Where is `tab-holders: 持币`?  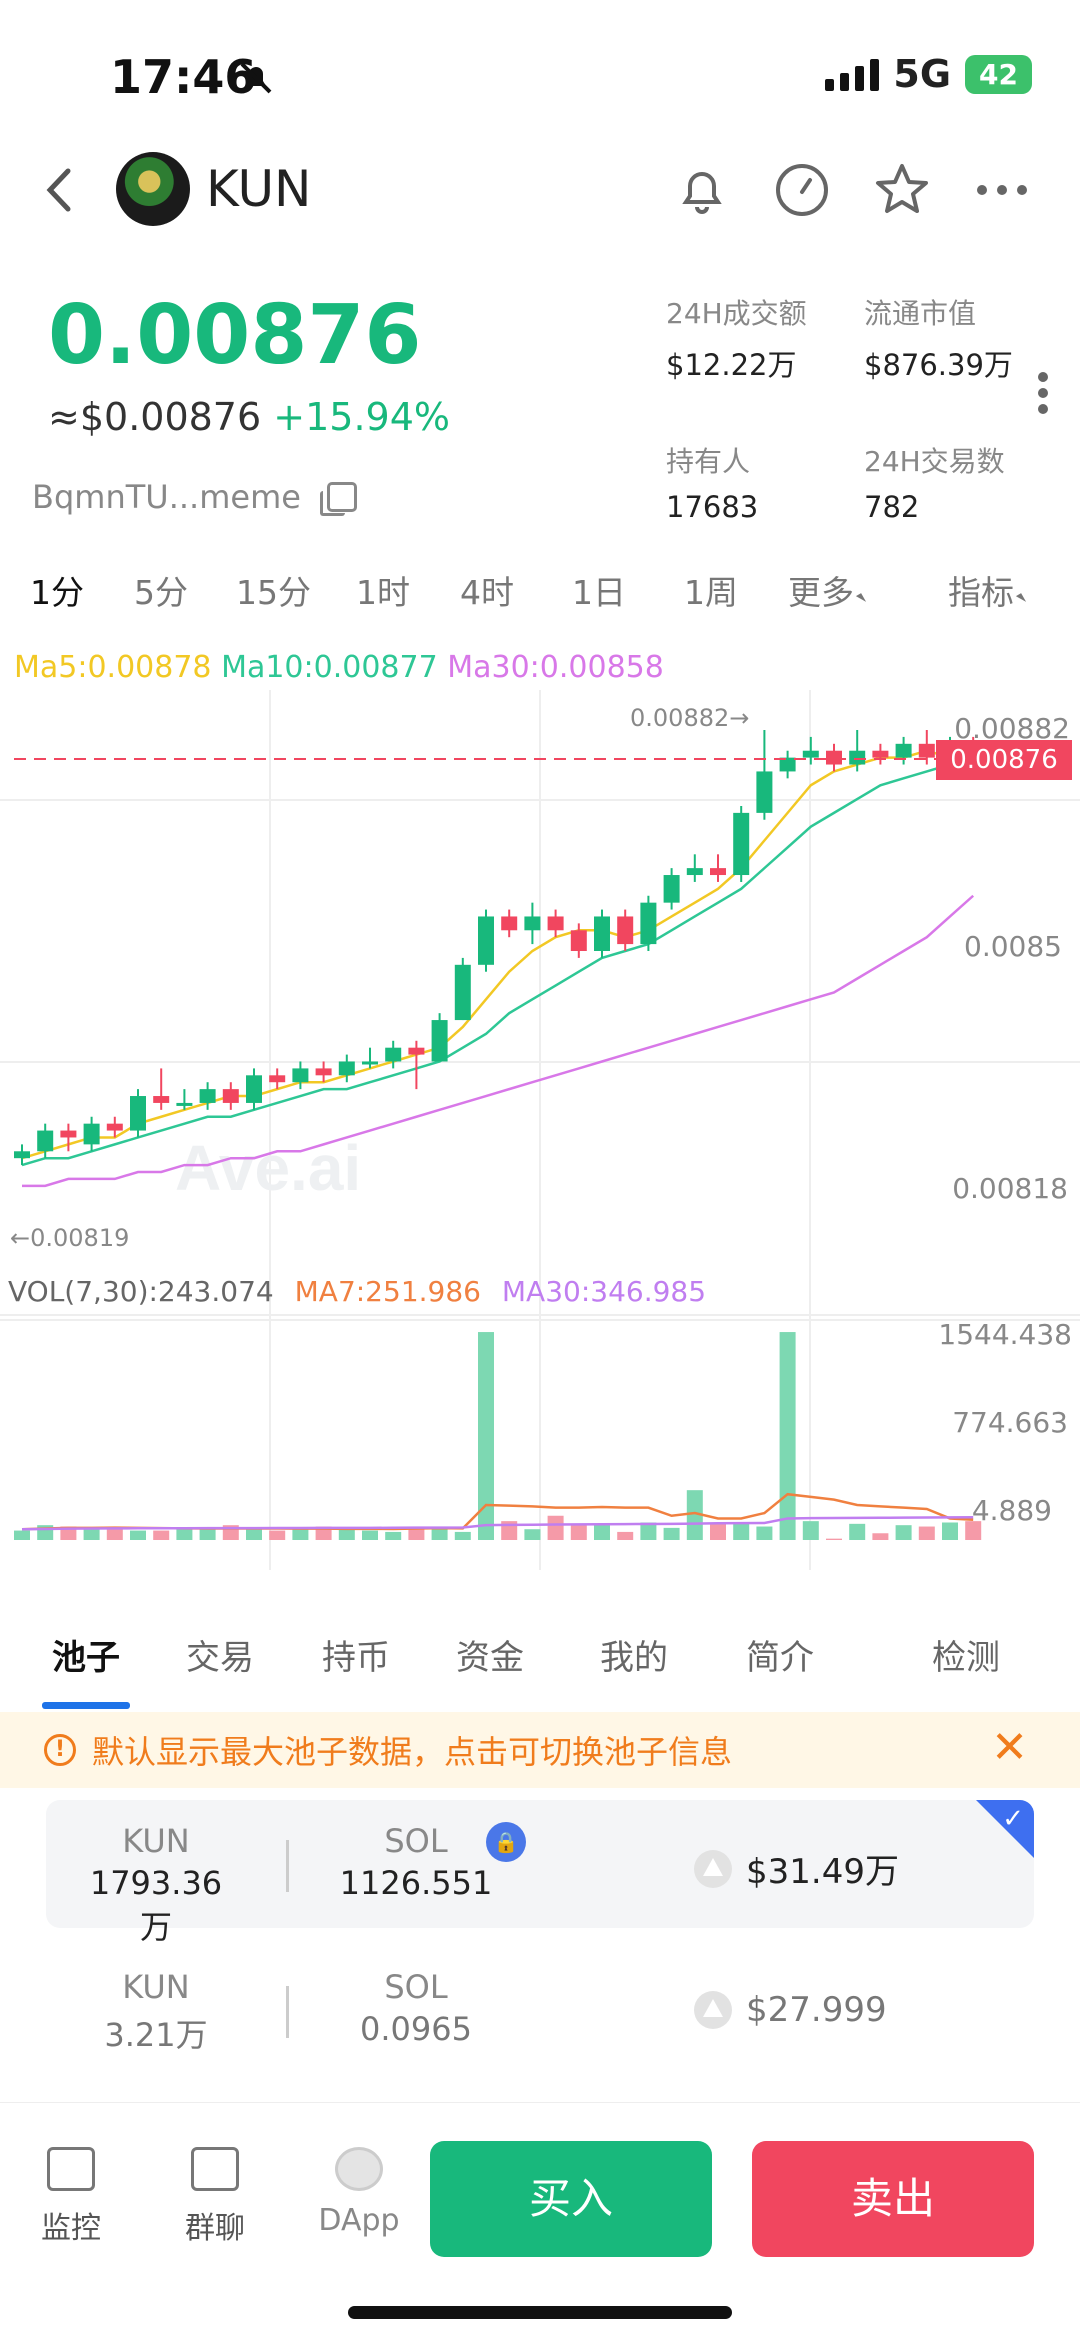 tab-holders: 持币 is located at coordinates (356, 1658).